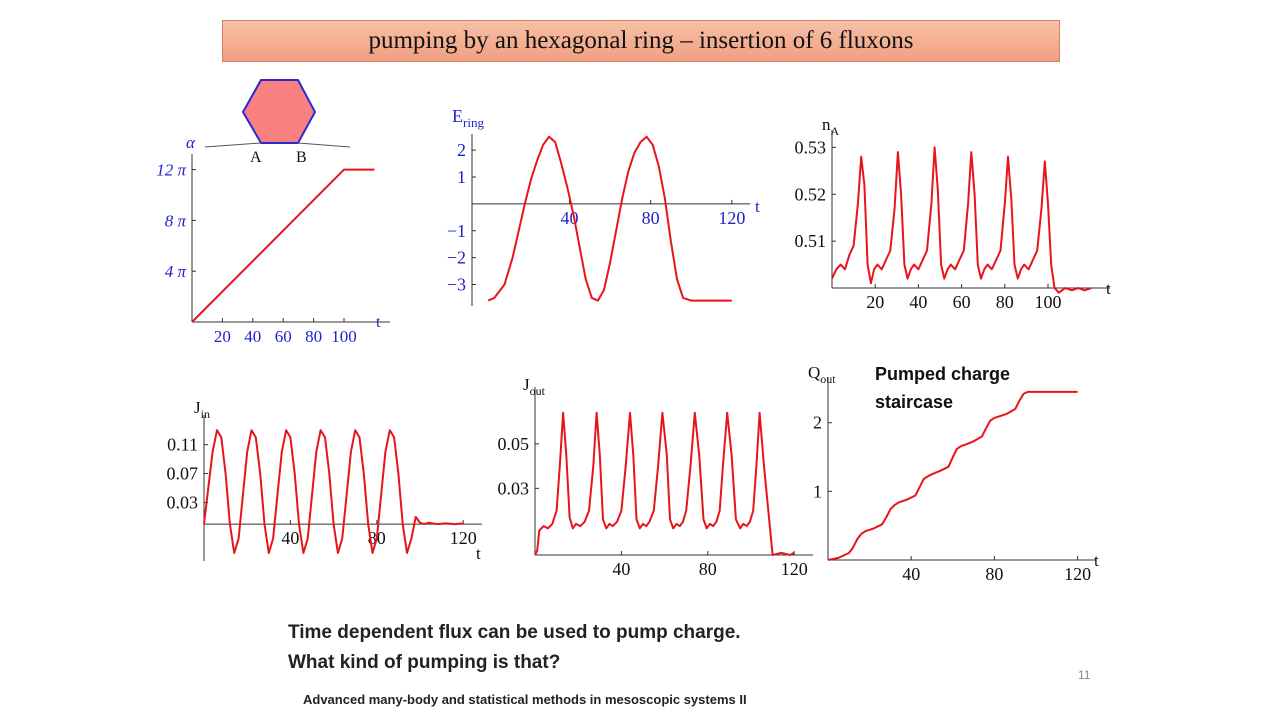 The image size is (1280, 720). I want to click on question-line-2: What kind of pumping is that?, so click(424, 662).